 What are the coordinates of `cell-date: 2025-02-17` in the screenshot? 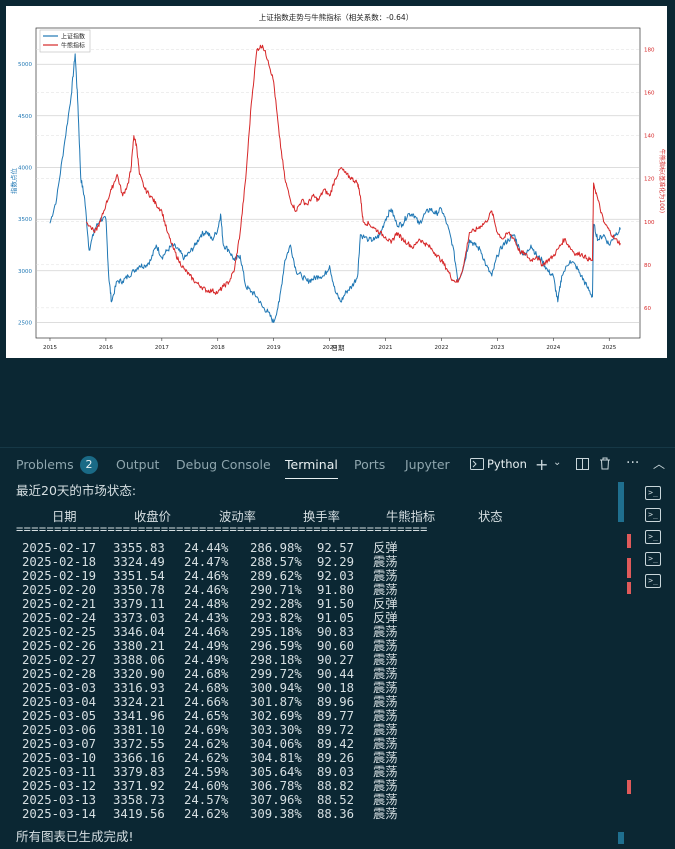 It's located at (59, 548).